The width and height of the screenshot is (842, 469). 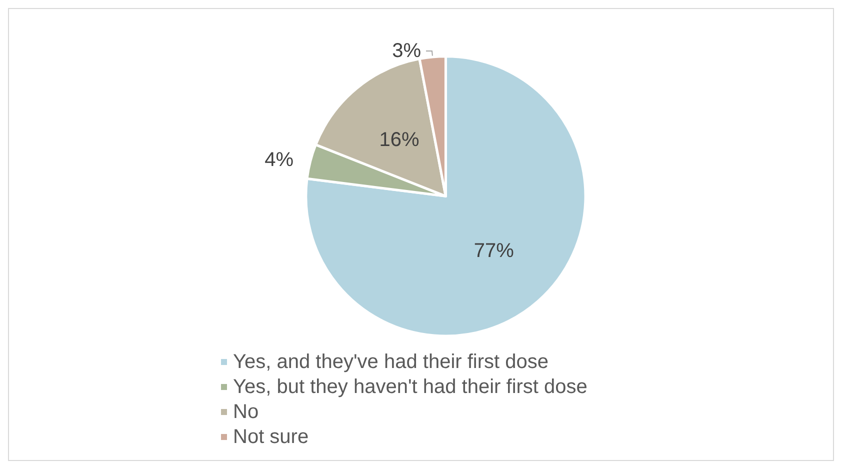 I want to click on legend-label: Yes, and they've had their first dose, so click(x=390, y=362).